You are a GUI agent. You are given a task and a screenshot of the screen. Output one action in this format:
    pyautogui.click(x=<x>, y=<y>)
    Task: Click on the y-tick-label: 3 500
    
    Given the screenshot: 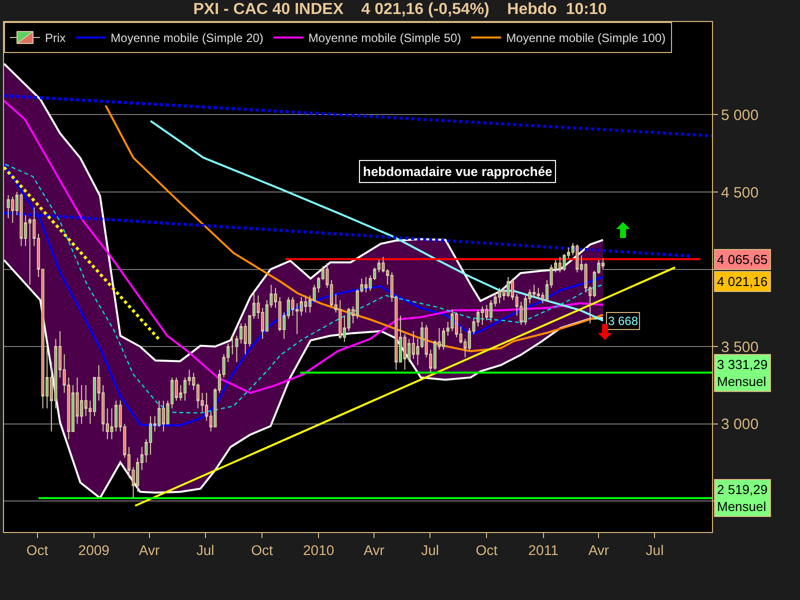 What is the action you would take?
    pyautogui.click(x=740, y=347)
    